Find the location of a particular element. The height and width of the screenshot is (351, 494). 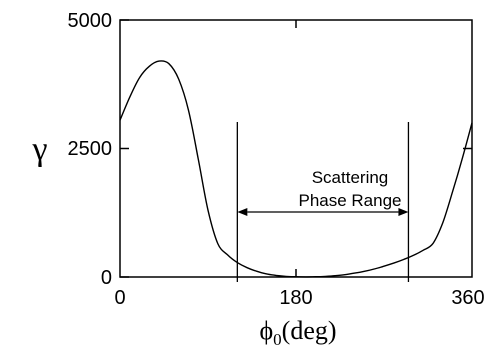

y-axis-label: γ is located at coordinates (39, 149).